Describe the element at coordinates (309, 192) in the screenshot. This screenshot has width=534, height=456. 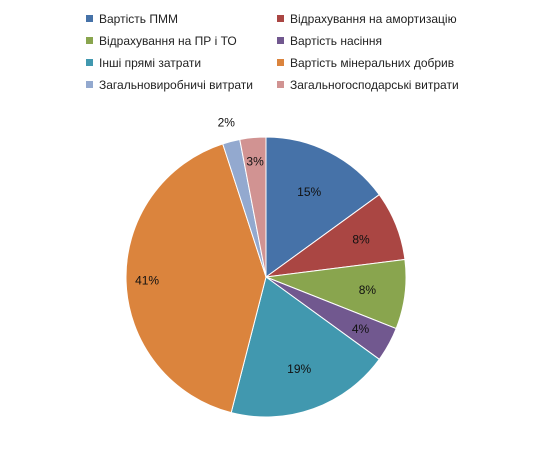
I see `data-label-pmm: 15%` at that location.